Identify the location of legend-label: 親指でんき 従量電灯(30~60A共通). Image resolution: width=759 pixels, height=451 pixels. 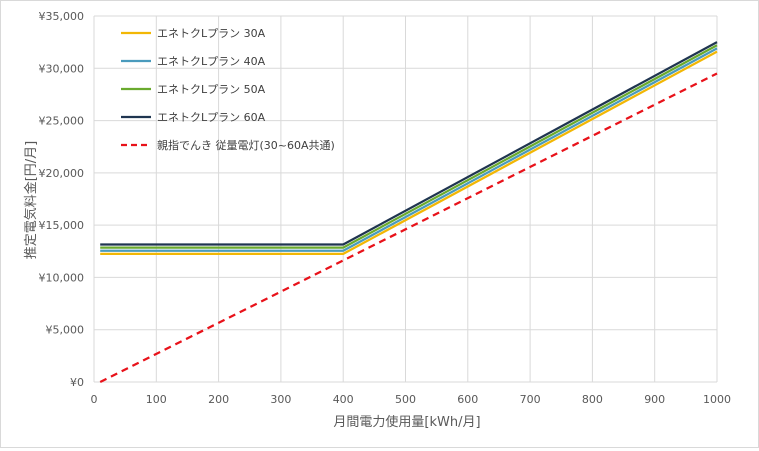
(246, 145).